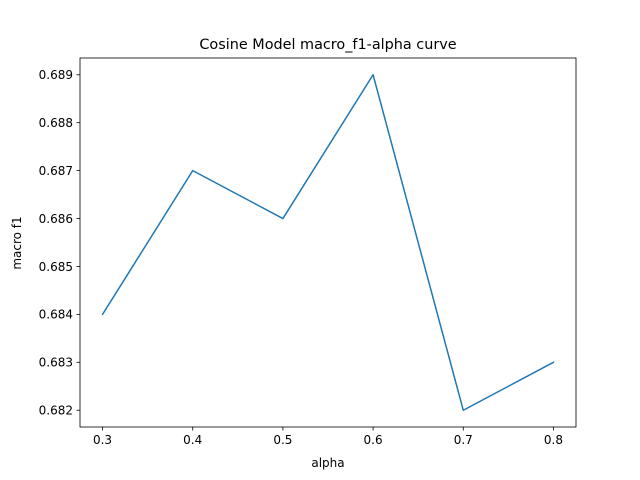 The width and height of the screenshot is (640, 480). Describe the element at coordinates (56, 315) in the screenshot. I see `y-tick-label: 0.684` at that location.